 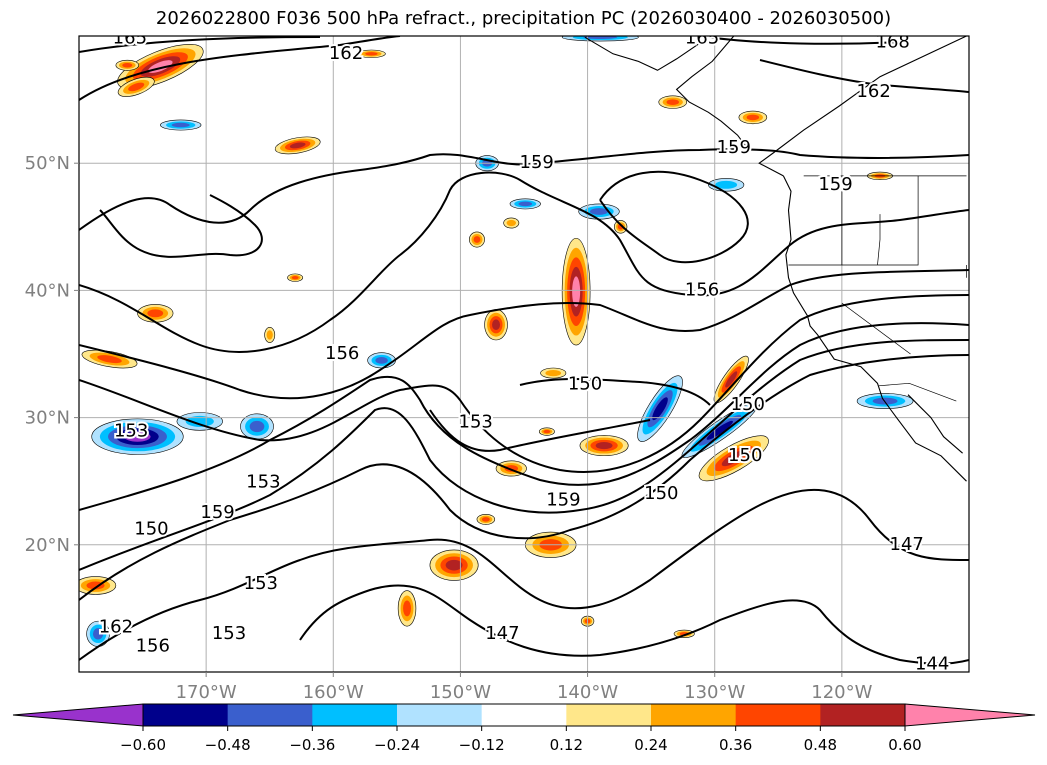 I want to click on x-tick-label: 120°W, so click(x=841, y=692).